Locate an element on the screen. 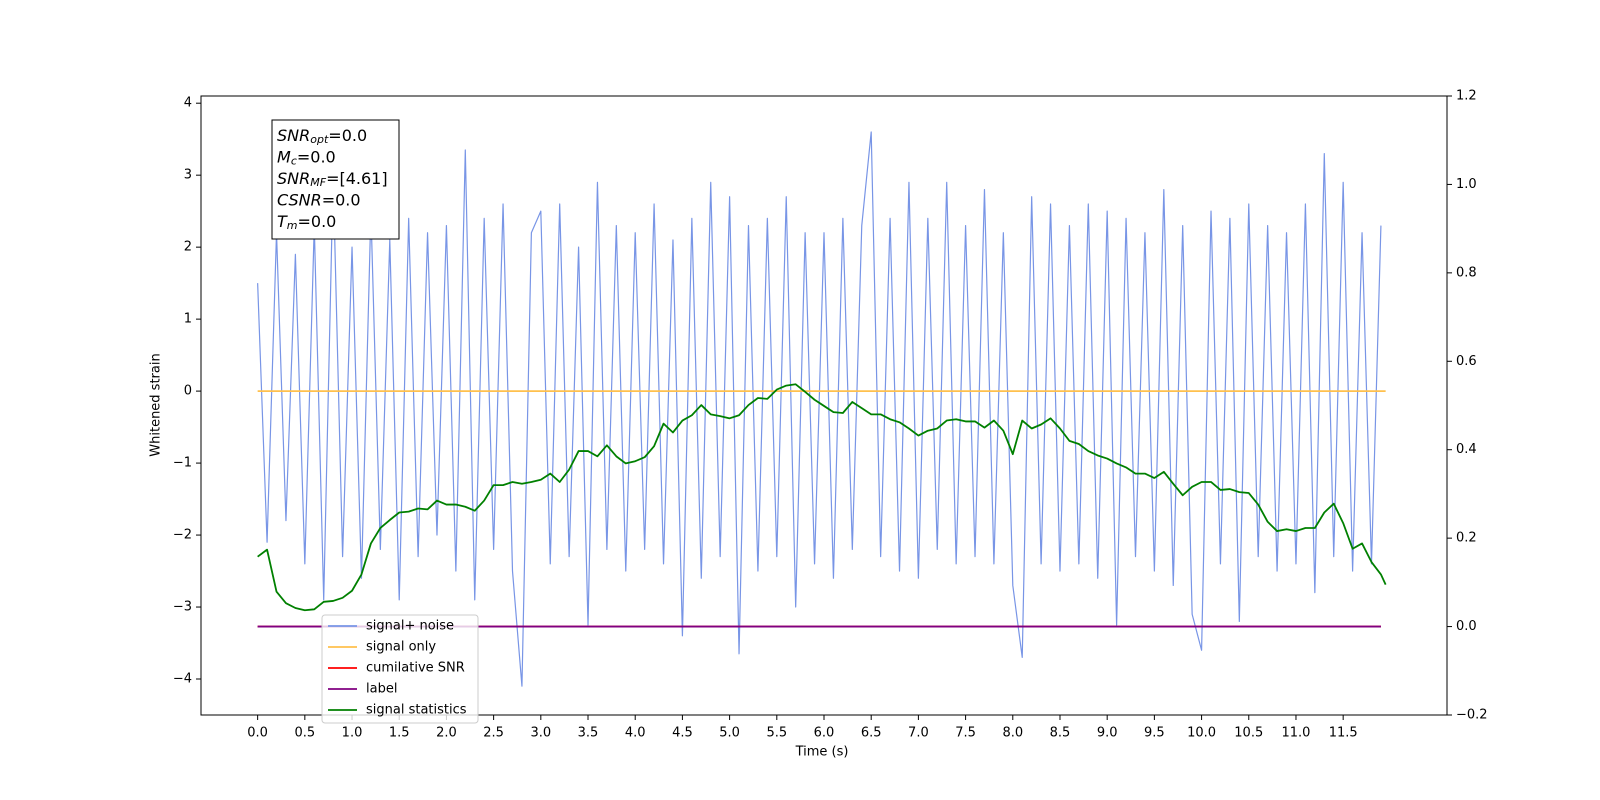  annotation-symbol: T is located at coordinates (282, 221).